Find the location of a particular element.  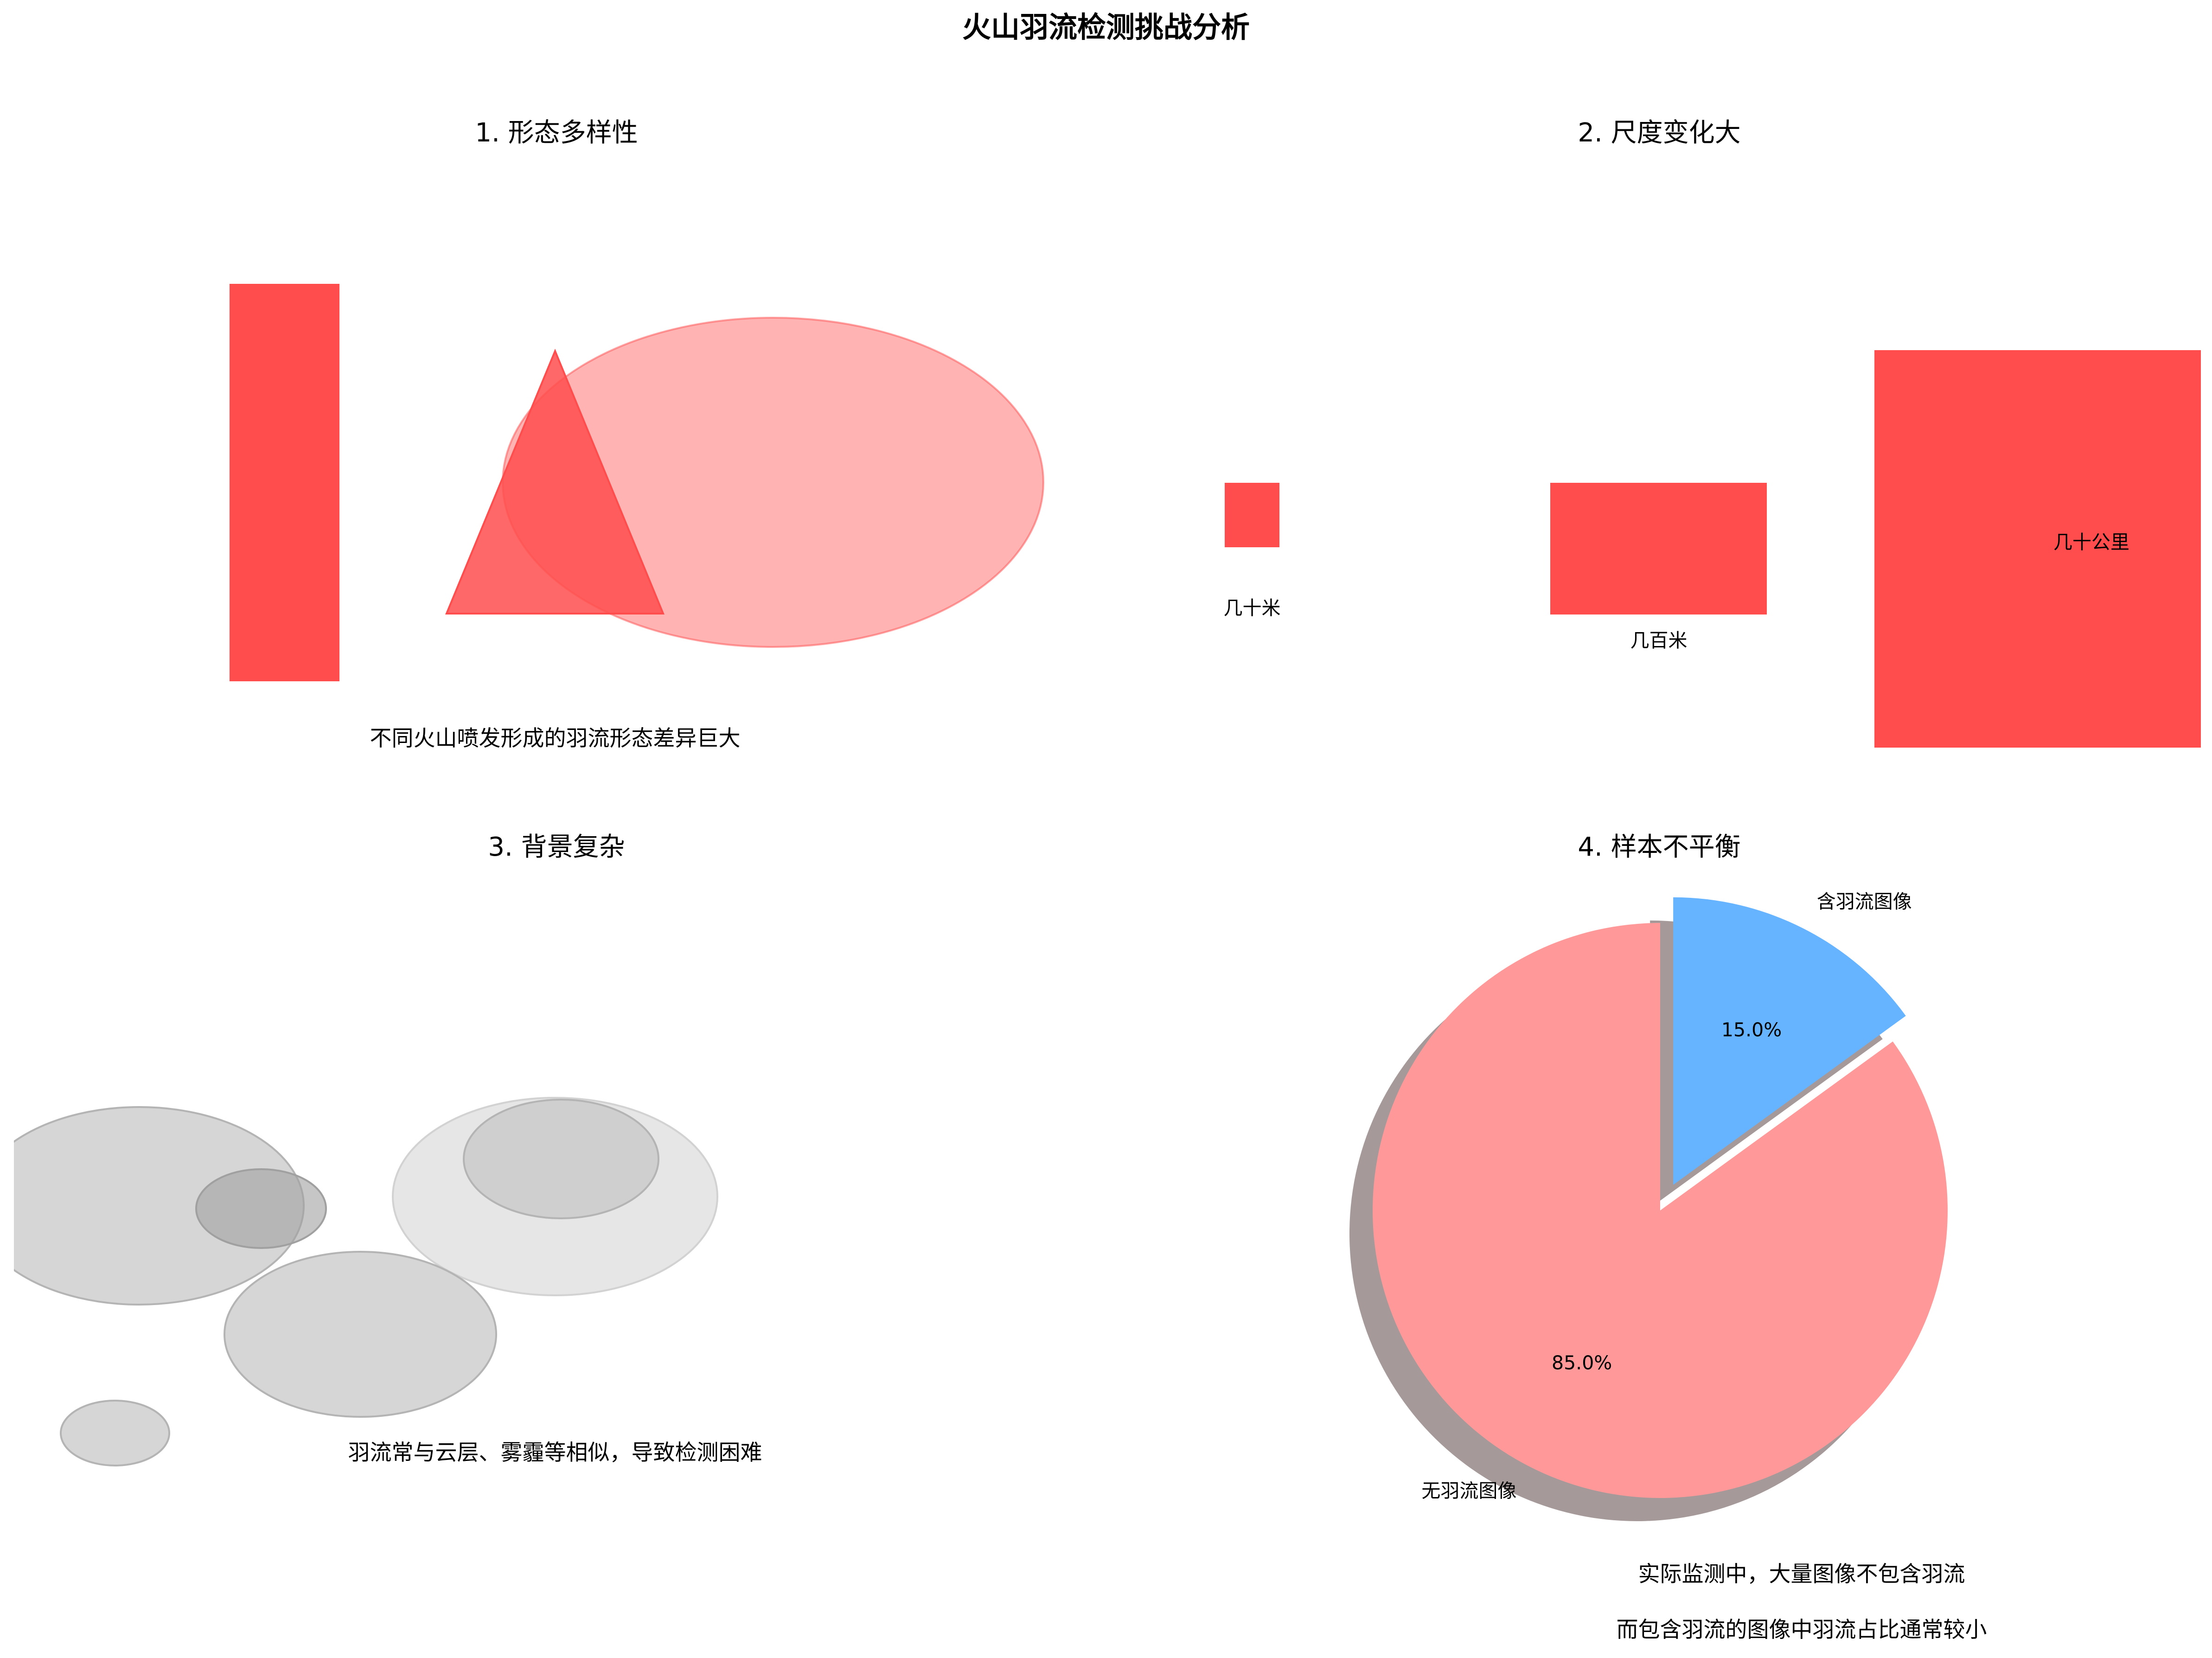

pie-slice-percent-0: 15.0% is located at coordinates (1751, 1029).